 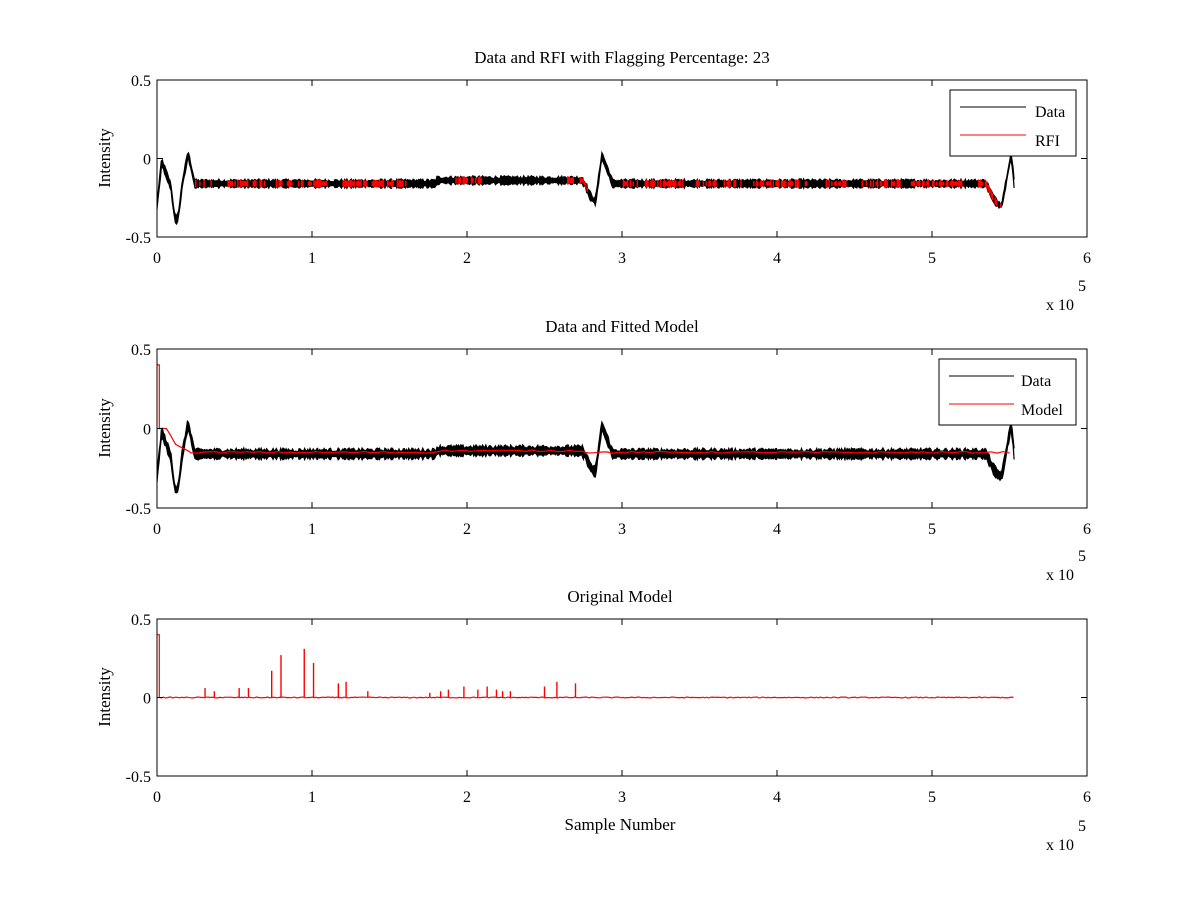 I want to click on panel-2-legend: Data Model, so click(x=1007, y=392).